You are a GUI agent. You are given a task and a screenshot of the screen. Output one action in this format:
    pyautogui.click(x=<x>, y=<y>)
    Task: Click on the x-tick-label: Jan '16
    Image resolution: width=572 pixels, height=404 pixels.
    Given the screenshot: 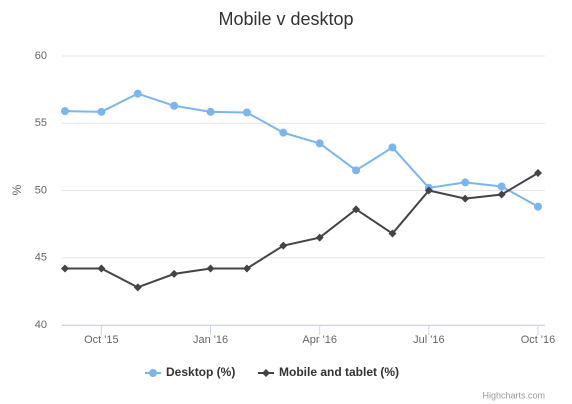 What is the action you would take?
    pyautogui.click(x=210, y=340)
    